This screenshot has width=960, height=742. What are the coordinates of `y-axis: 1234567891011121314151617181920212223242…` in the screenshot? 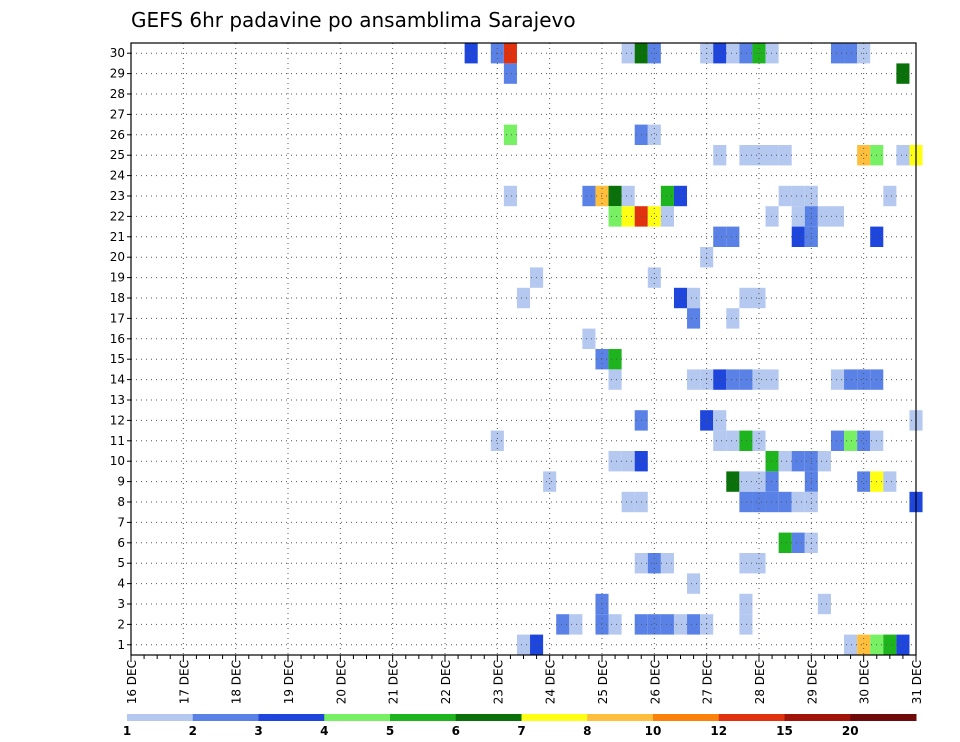 It's located at (120, 349).